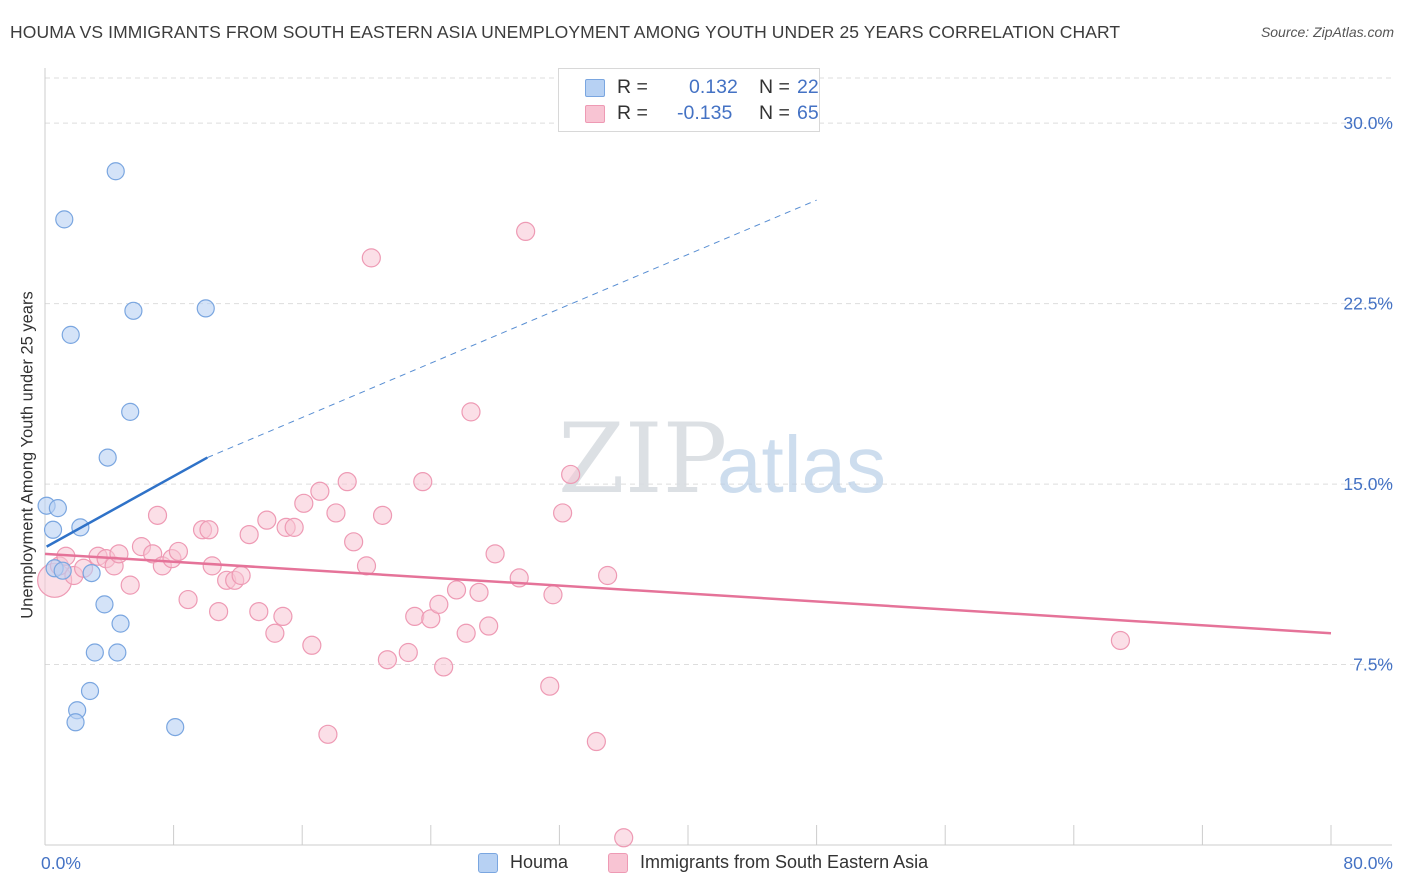 Image resolution: width=1406 pixels, height=892 pixels. What do you see at coordinates (713, 87) in the screenshot?
I see `legend-r-value: 0.132` at bounding box center [713, 87].